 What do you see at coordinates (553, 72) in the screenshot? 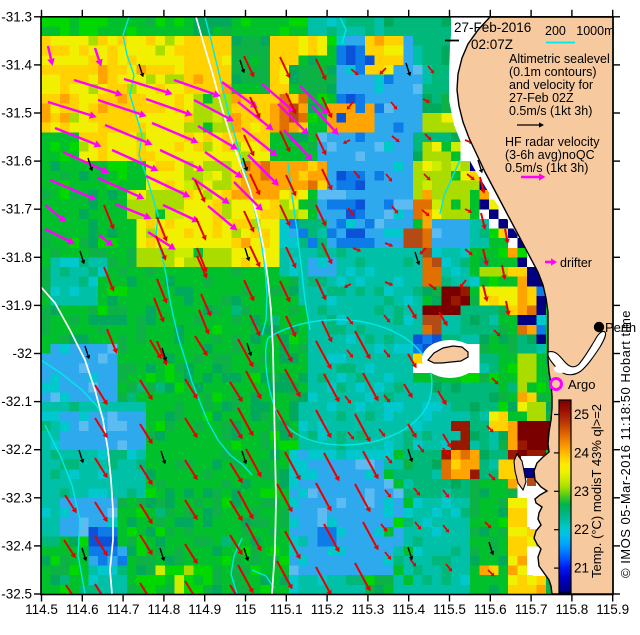
I see `svg-text: (0.1m contours)` at bounding box center [553, 72].